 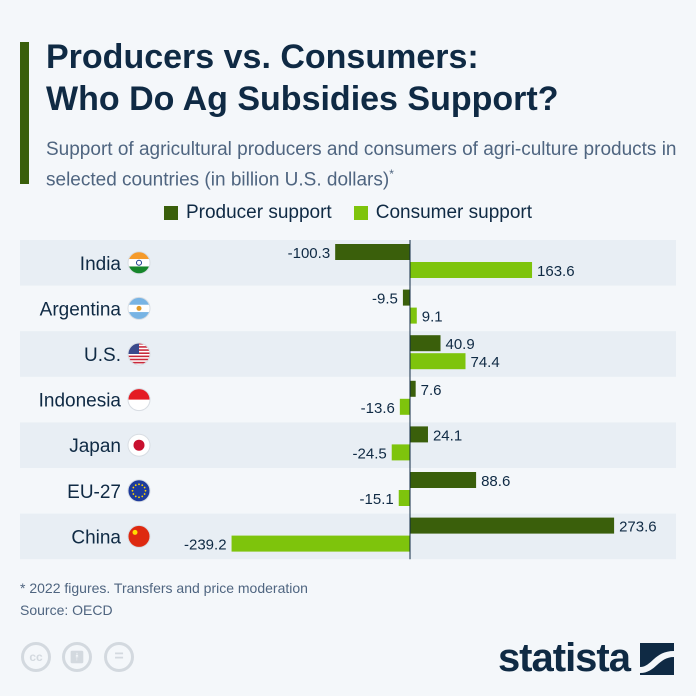 I want to click on value-label: 24.1, so click(x=447, y=435).